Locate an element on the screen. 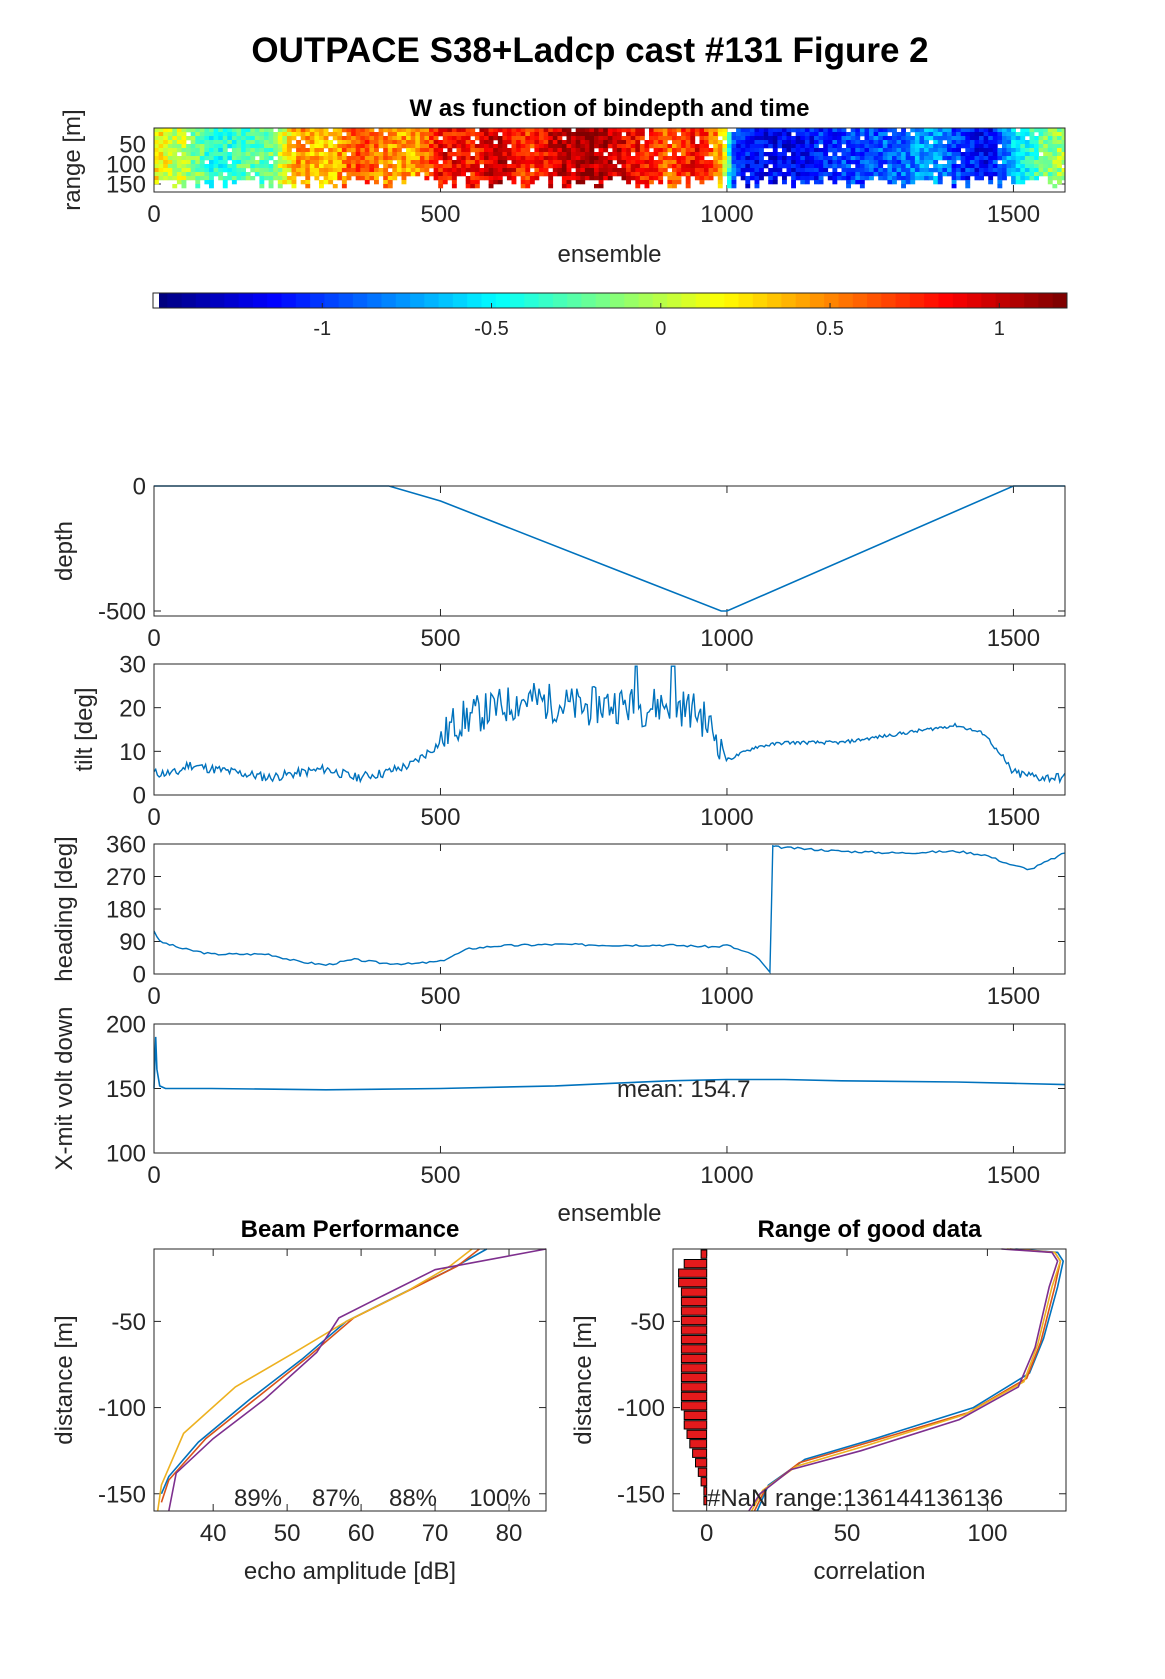  nan-range-bar is located at coordinates (694, 1387).